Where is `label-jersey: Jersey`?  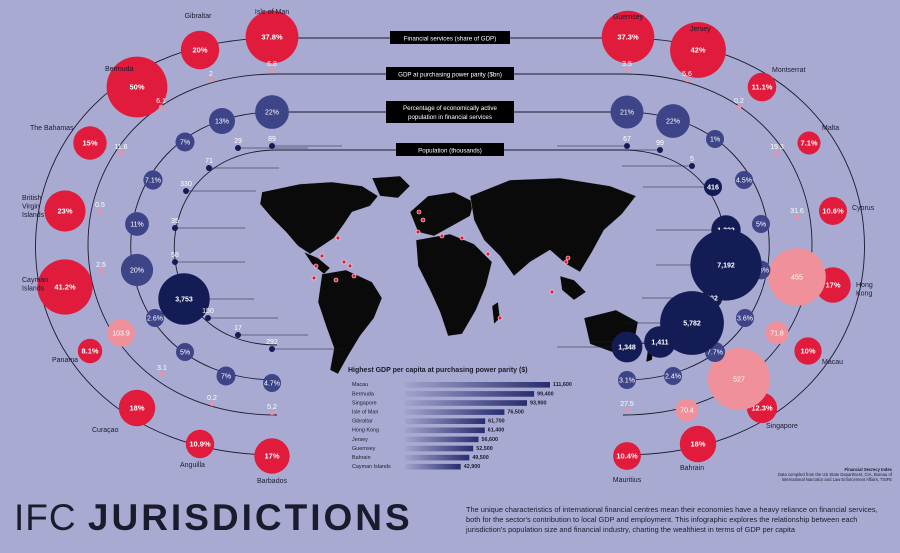
label-jersey: Jersey is located at coordinates (700, 29).